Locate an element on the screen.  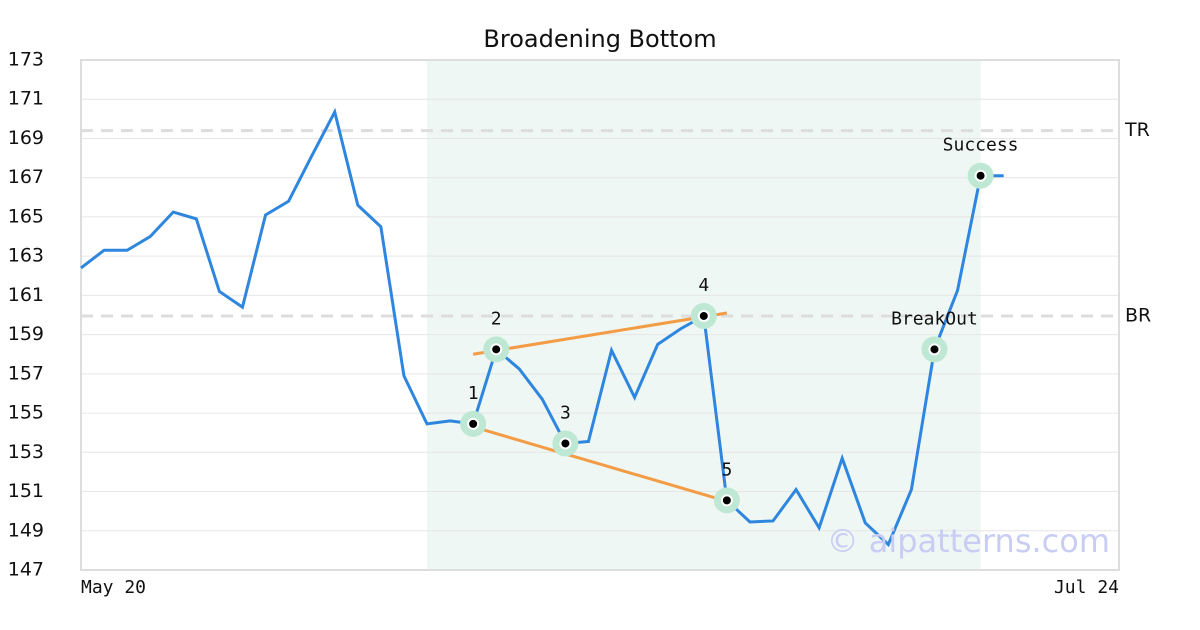
y-tick-label: 167 is located at coordinates (26, 177).